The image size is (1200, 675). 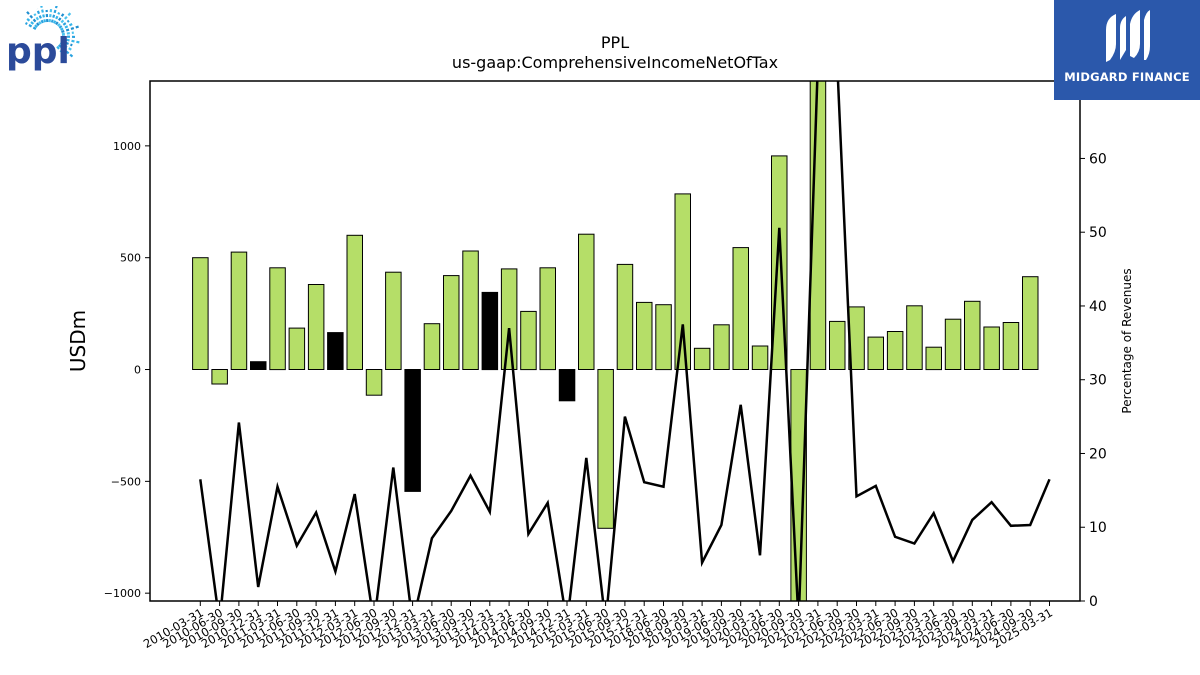 I want to click on y2-tick-label: 0, so click(x=1093, y=602).